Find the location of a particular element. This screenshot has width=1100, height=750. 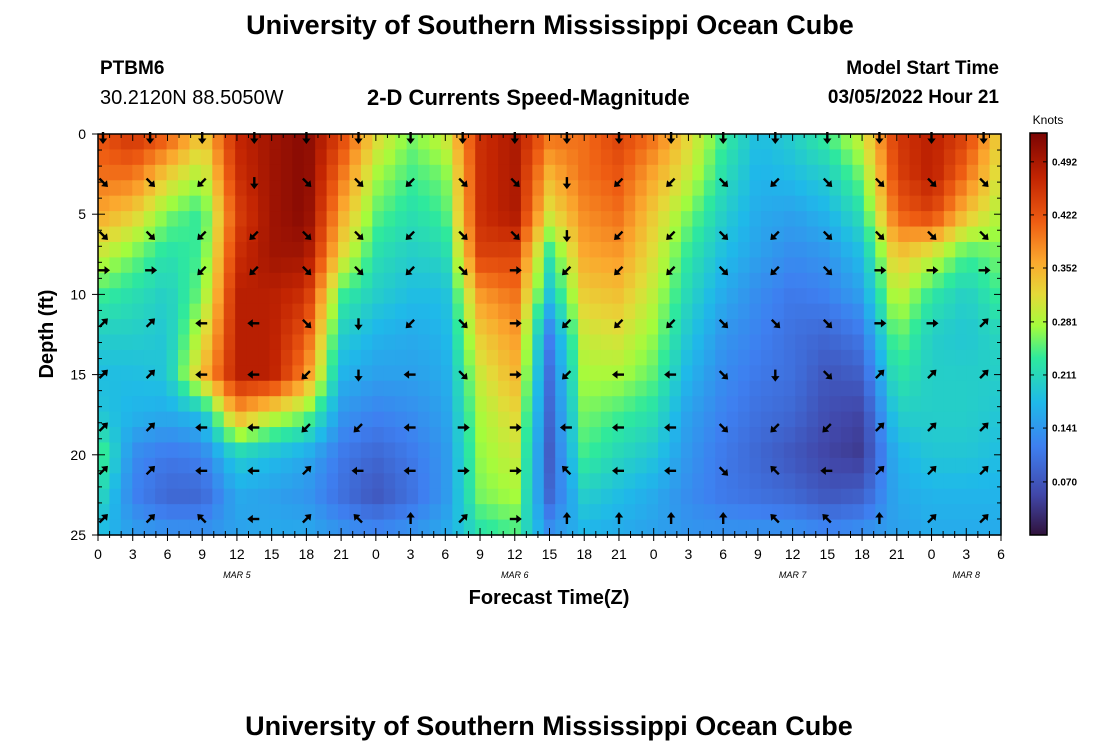

x-tick-label: 21 is located at coordinates (341, 554).